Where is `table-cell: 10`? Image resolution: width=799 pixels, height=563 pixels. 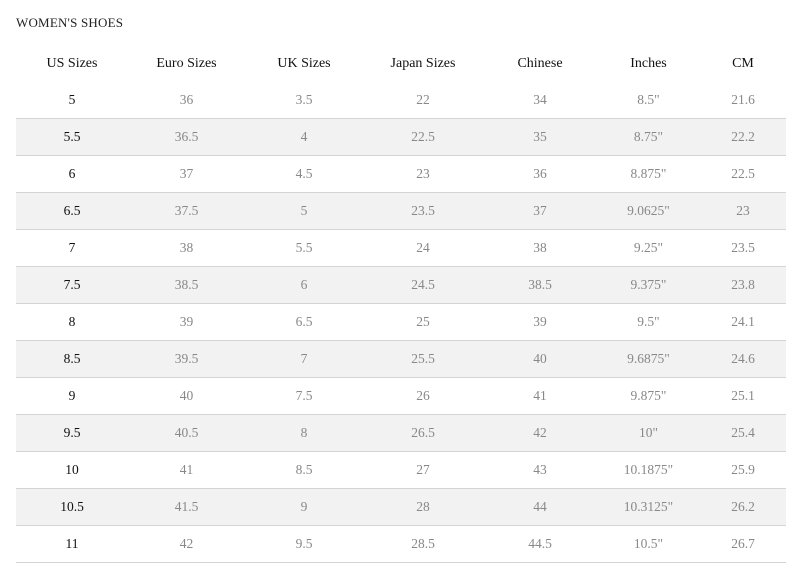
table-cell: 10 is located at coordinates (72, 470).